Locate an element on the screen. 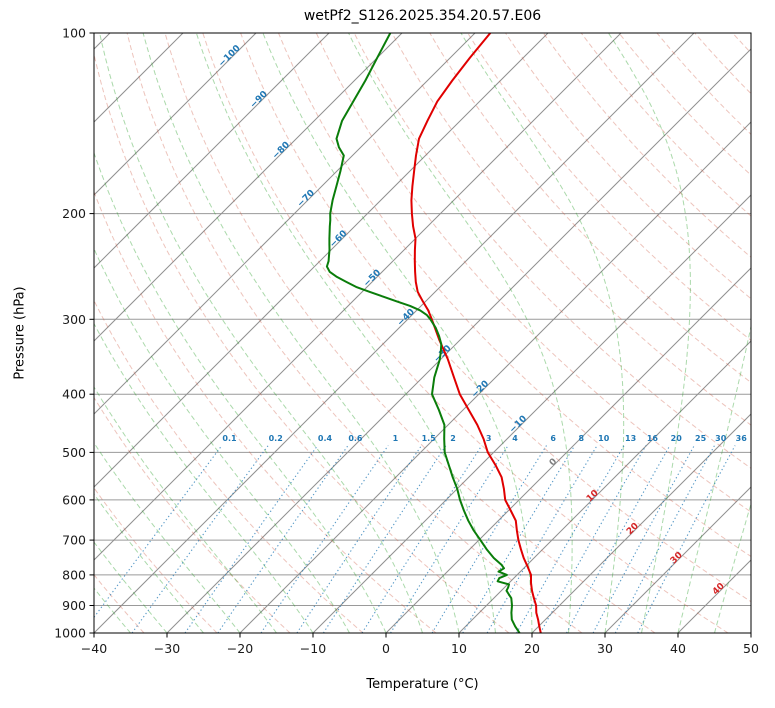 This screenshot has width=775, height=708. y-tick-label: 1000 is located at coordinates (70, 633).